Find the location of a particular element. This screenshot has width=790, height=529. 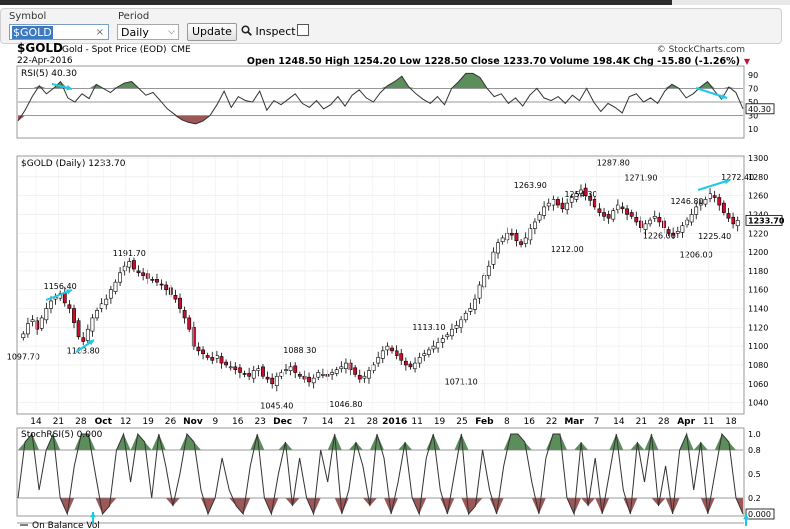

price-annotation: 1271.90 is located at coordinates (640, 177).